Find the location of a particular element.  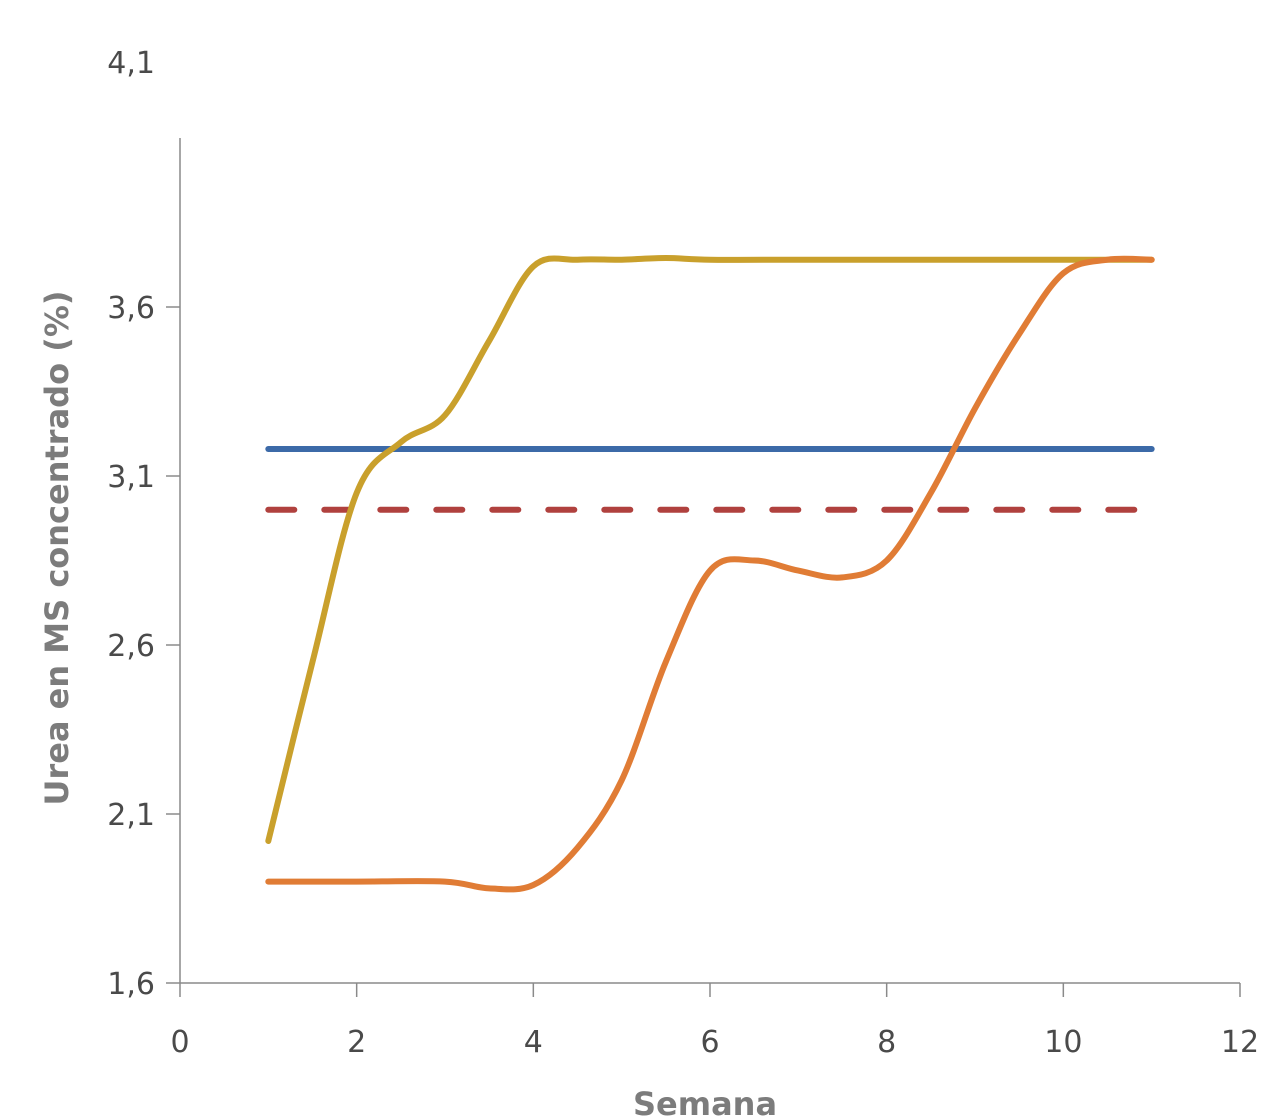

x-axis-title: Semana is located at coordinates (705, 1102).